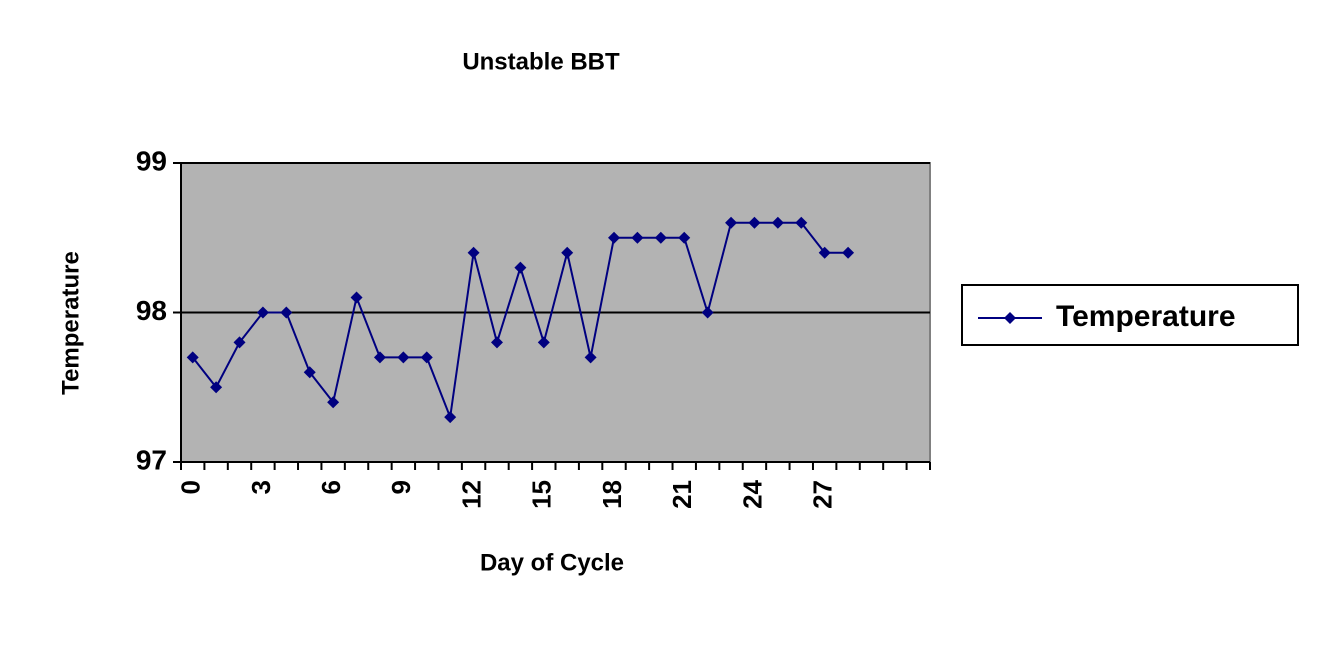 The width and height of the screenshot is (1326, 648). Describe the element at coordinates (331, 487) in the screenshot. I see `x-tick-label: 6` at that location.